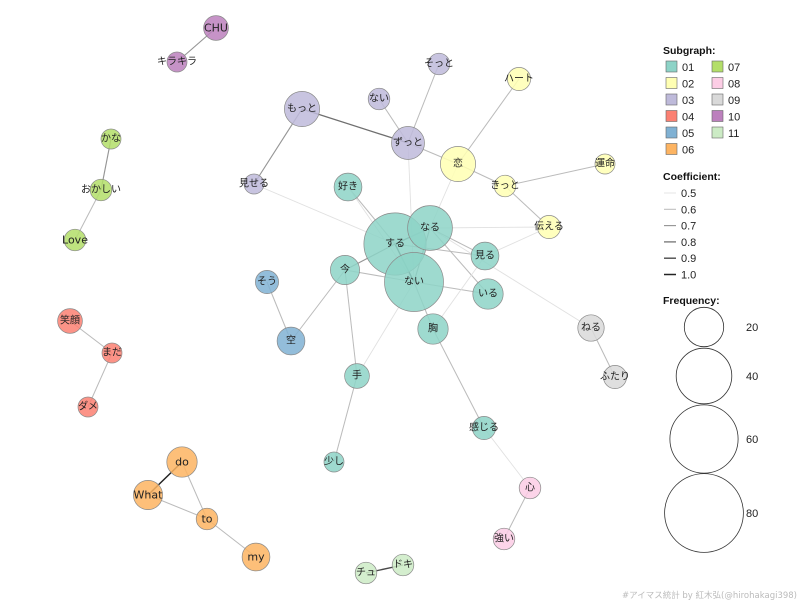 The width and height of the screenshot is (800, 603). Describe the element at coordinates (182, 462) in the screenshot. I see `node-label: do` at that location.